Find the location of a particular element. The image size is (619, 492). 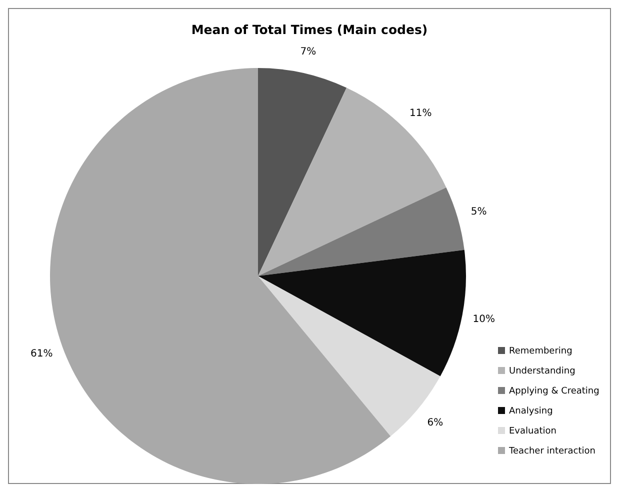

data-label: 11% is located at coordinates (421, 114).